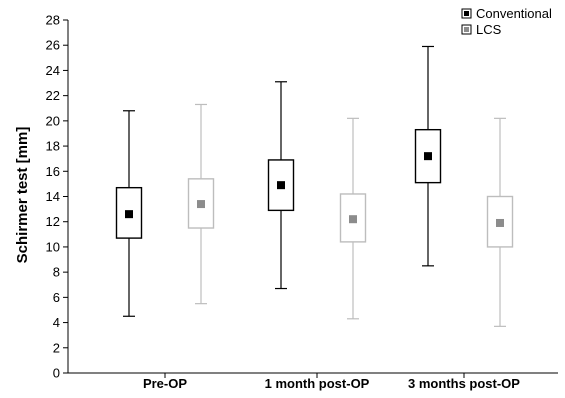 This screenshot has height=398, width=565. Describe the element at coordinates (56, 373) in the screenshot. I see `y-tick-label: 0` at that location.